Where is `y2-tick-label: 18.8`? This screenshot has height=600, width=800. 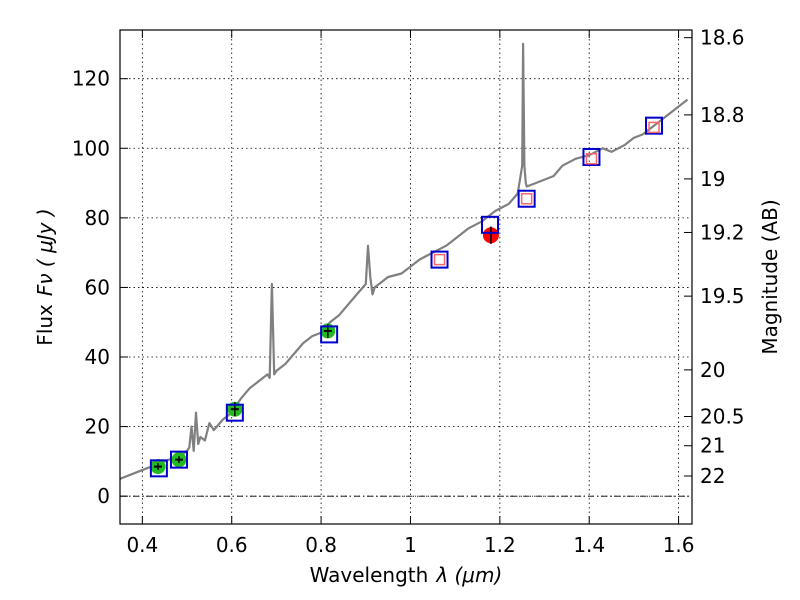
y2-tick-label: 18.8 is located at coordinates (722, 115).